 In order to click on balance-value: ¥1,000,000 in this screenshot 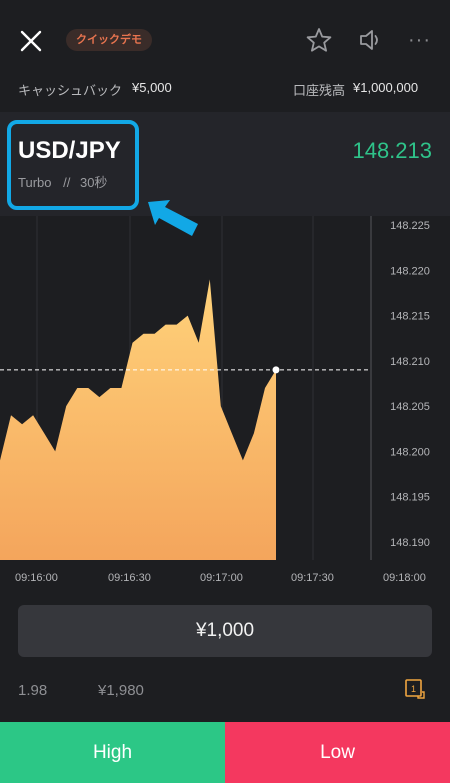, I will do `click(386, 87)`.